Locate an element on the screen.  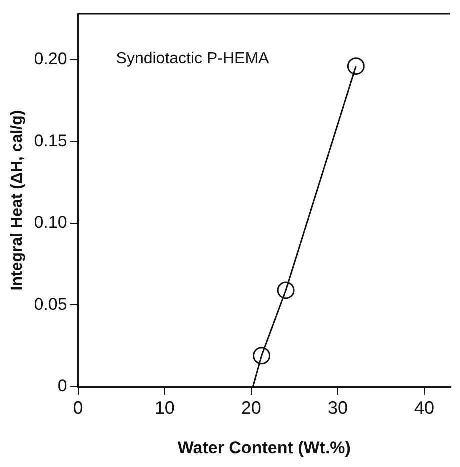
x-tick-label: 0 is located at coordinates (78, 408).